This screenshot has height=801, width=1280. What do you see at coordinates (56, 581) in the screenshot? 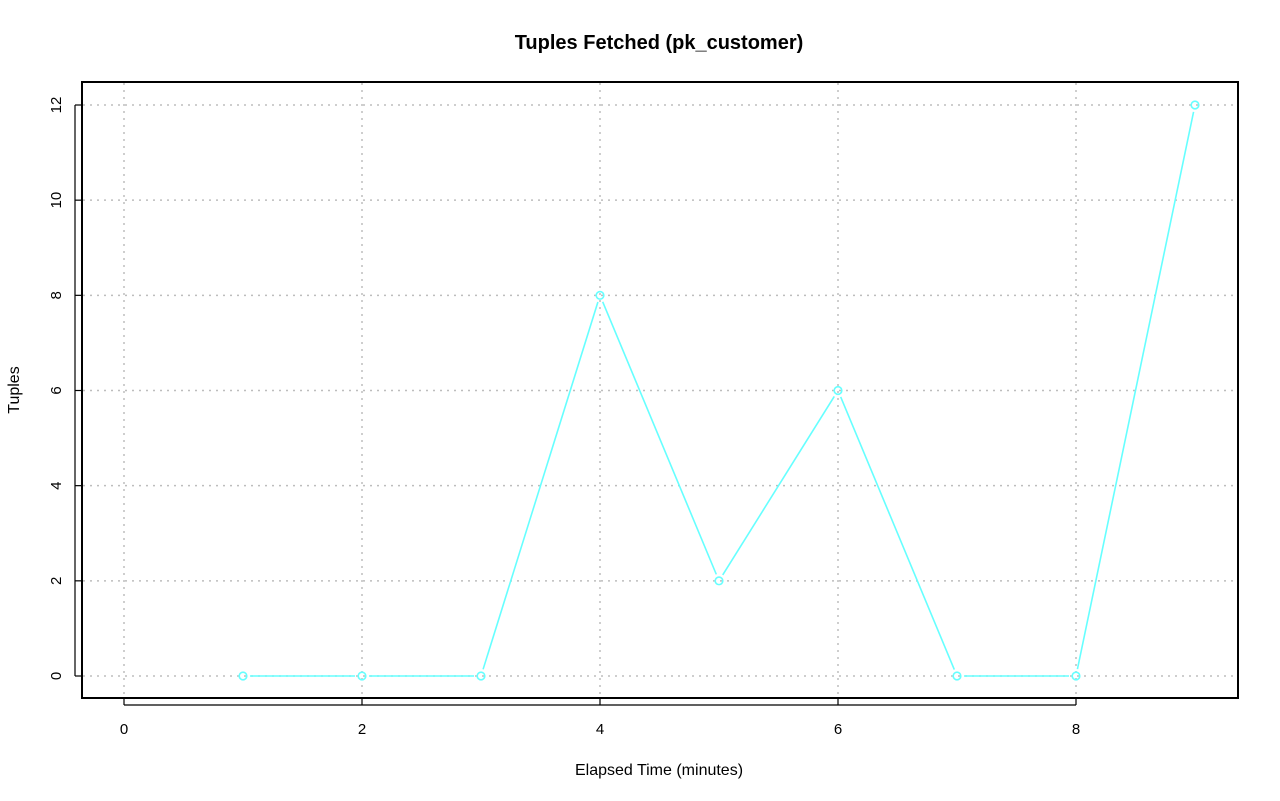
I see `y-tick-label: 2` at bounding box center [56, 581].